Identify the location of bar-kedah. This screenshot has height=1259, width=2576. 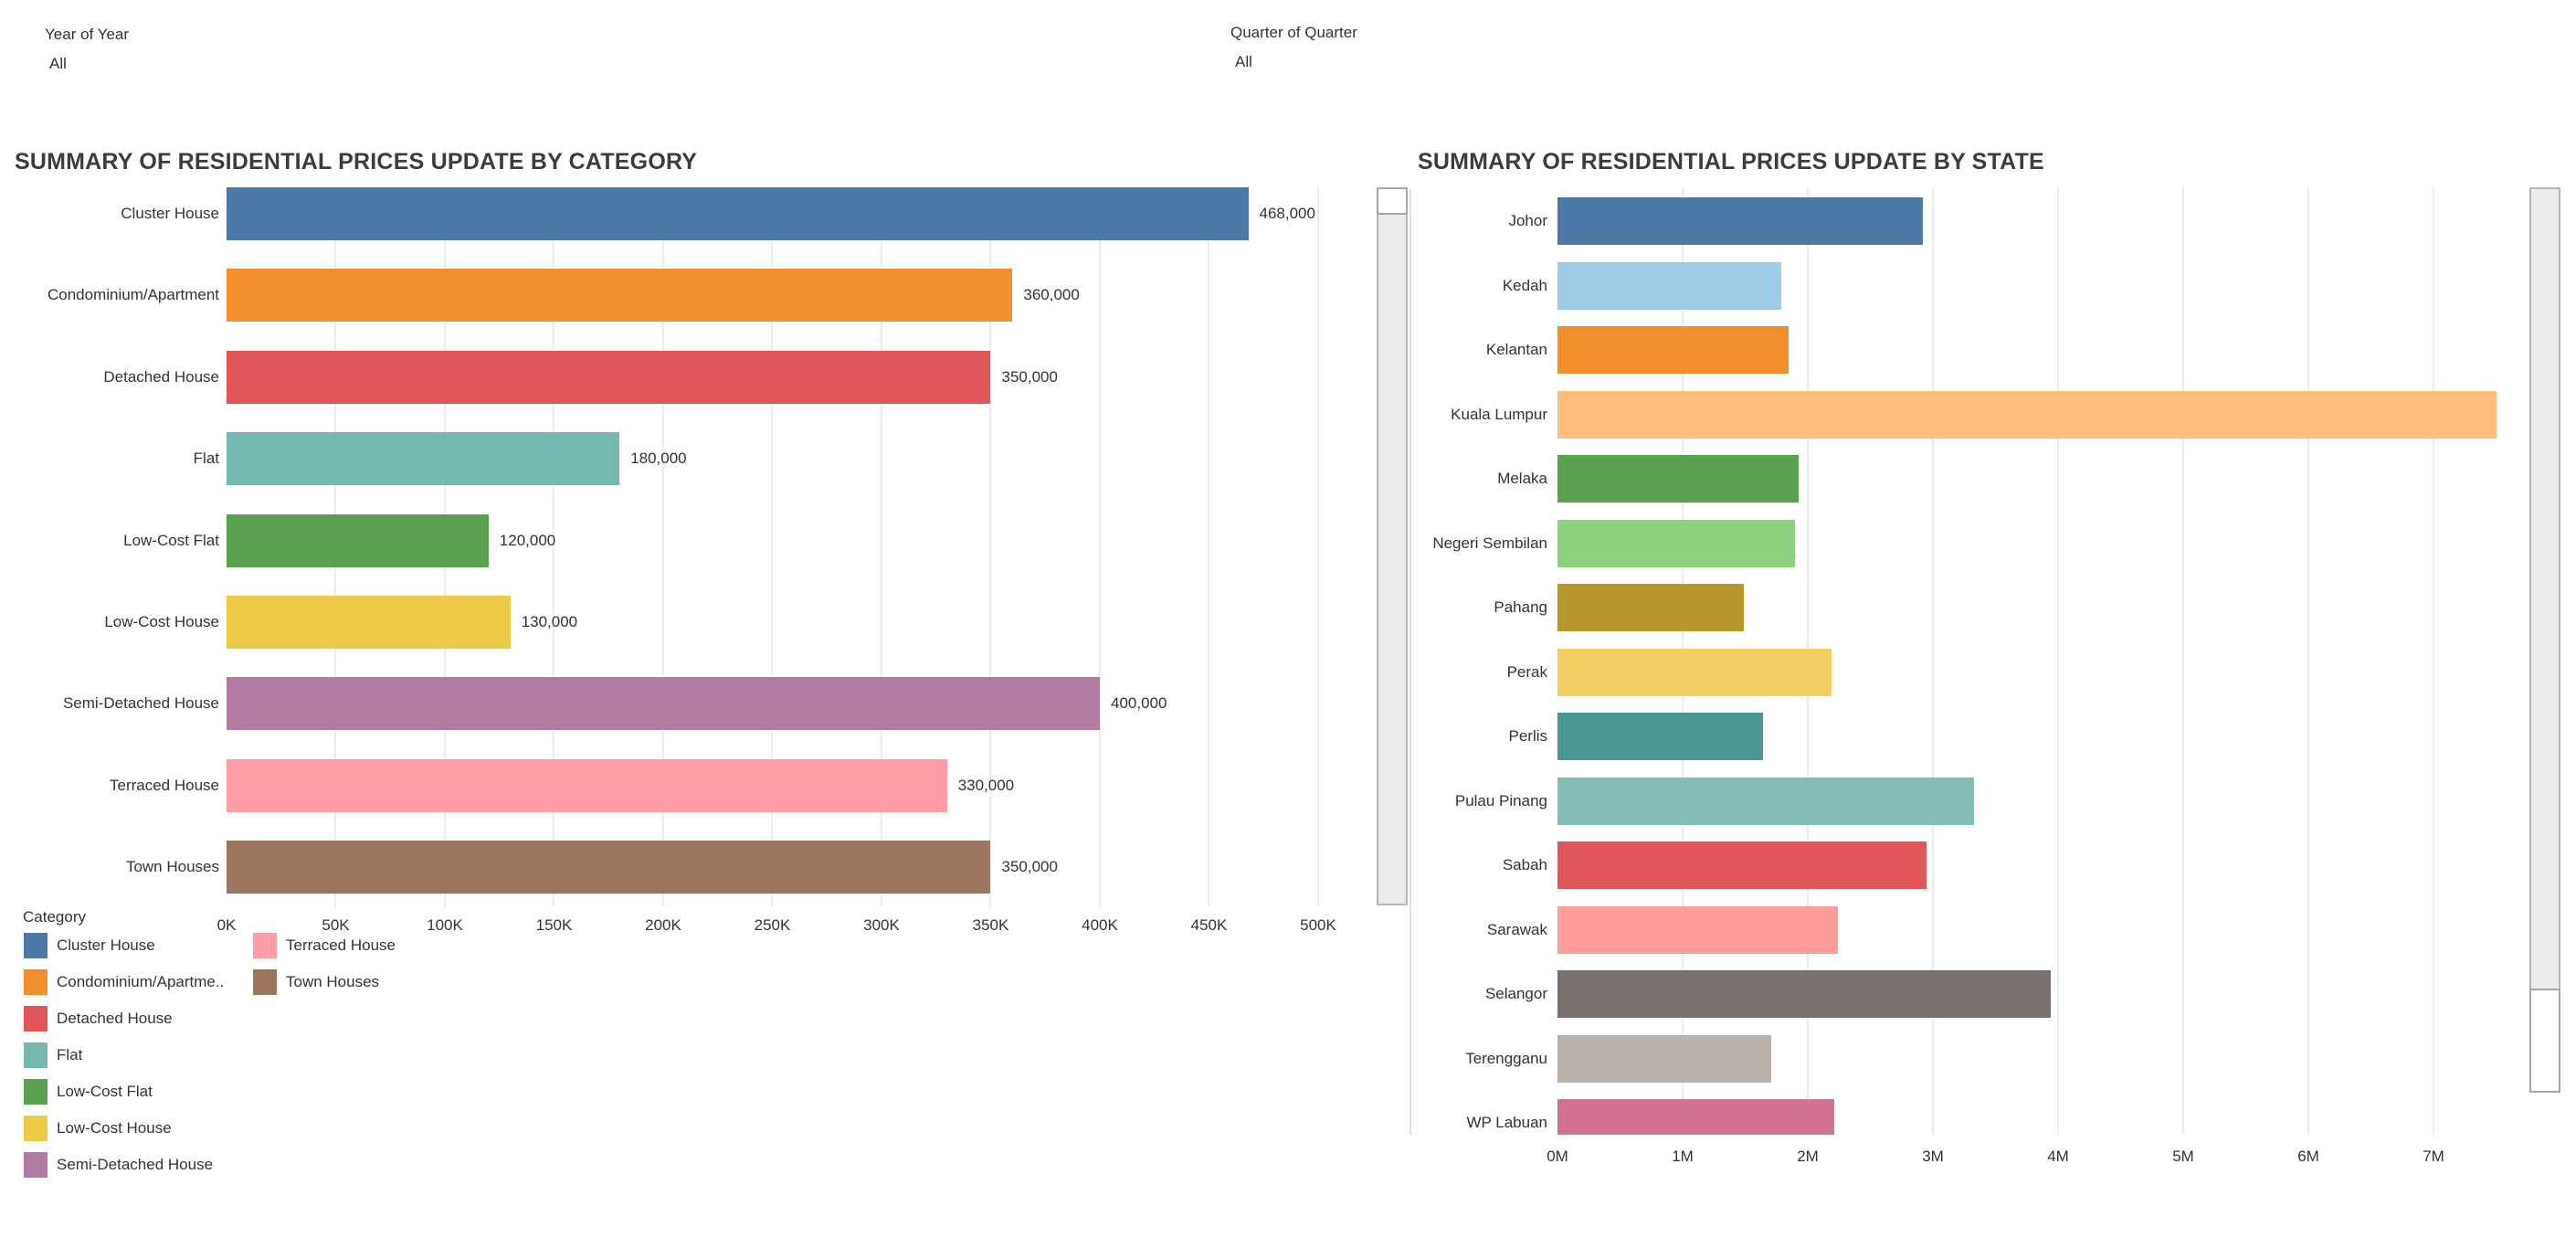
(1669, 285).